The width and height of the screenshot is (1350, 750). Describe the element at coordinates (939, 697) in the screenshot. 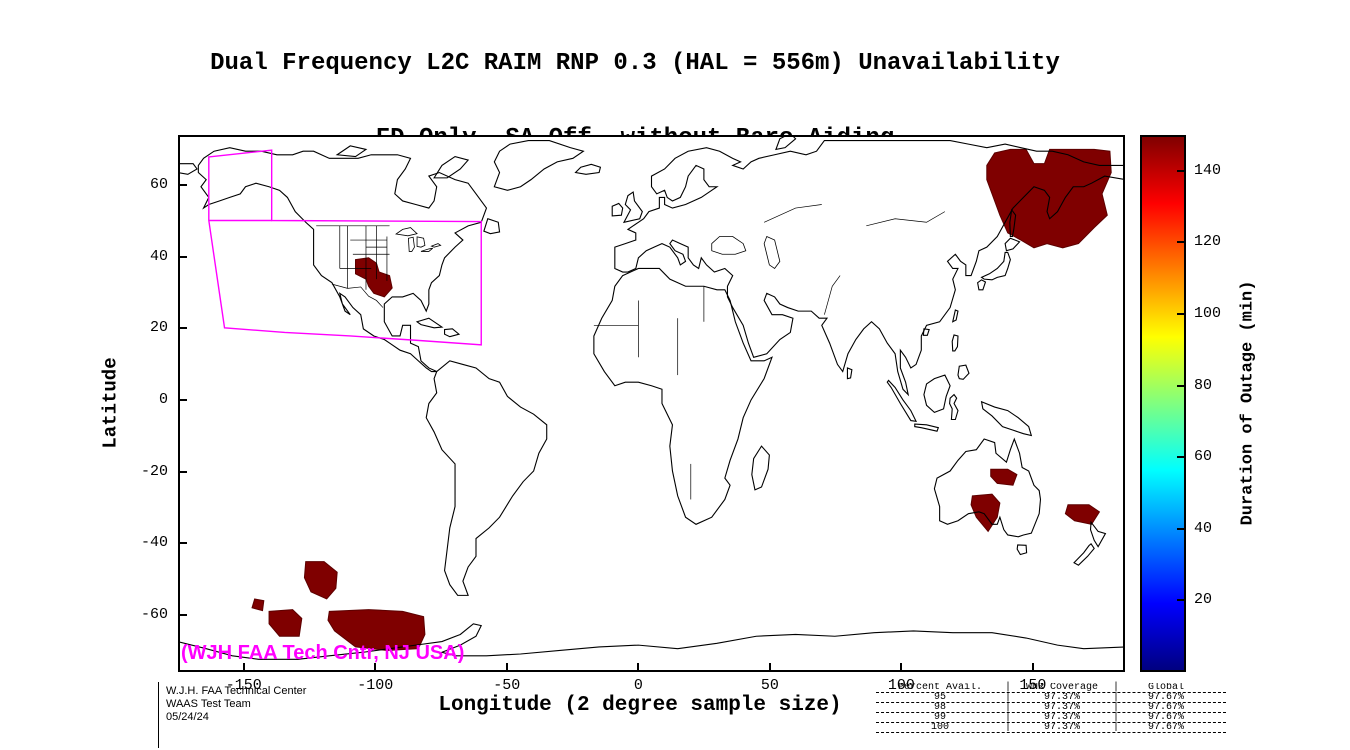

I see `stats-cell: 95` at that location.